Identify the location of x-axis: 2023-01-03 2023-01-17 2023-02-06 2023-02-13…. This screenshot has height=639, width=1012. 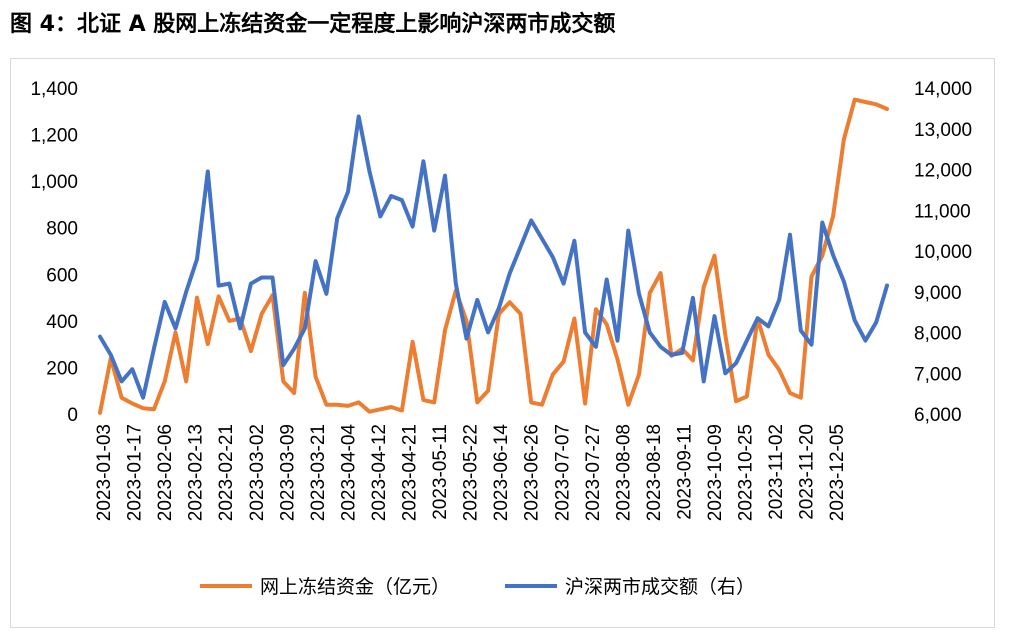
(471, 473).